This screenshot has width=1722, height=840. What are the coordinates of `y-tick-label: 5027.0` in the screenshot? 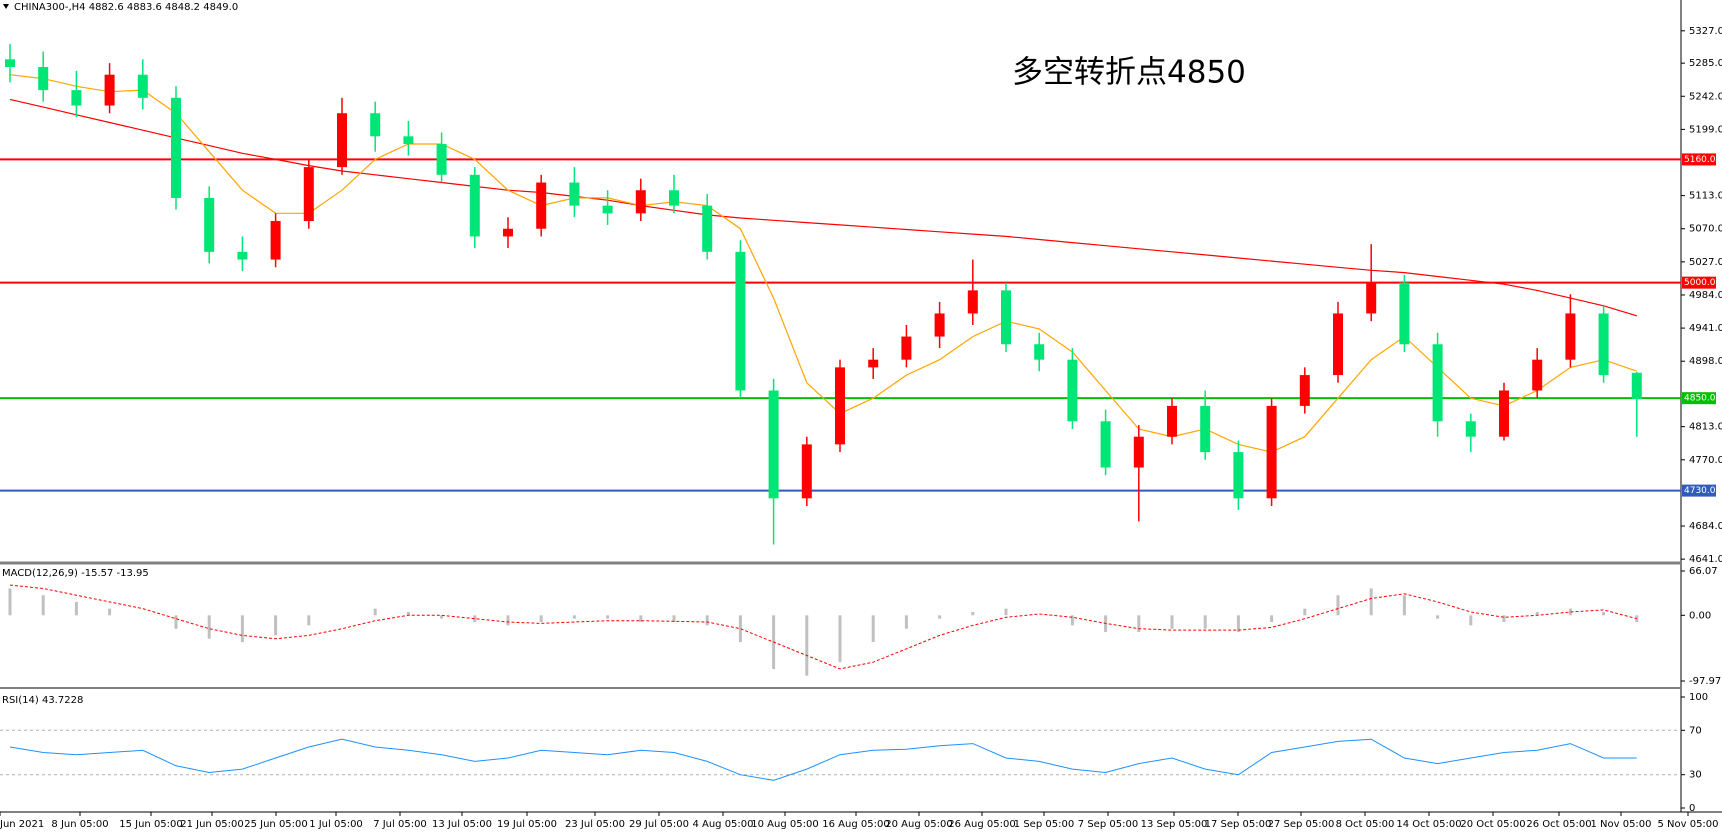 It's located at (1705, 262).